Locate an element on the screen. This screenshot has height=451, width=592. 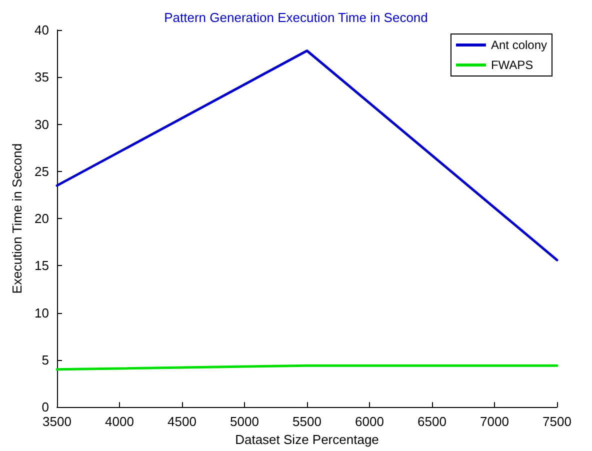
x-tick-label: 7000 is located at coordinates (494, 422).